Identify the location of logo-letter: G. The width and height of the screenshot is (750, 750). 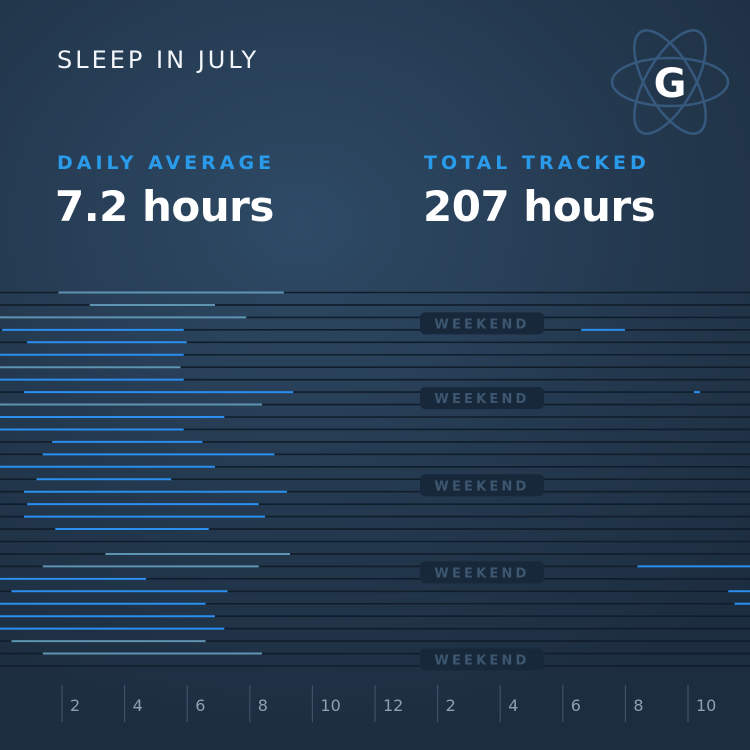
(670, 84).